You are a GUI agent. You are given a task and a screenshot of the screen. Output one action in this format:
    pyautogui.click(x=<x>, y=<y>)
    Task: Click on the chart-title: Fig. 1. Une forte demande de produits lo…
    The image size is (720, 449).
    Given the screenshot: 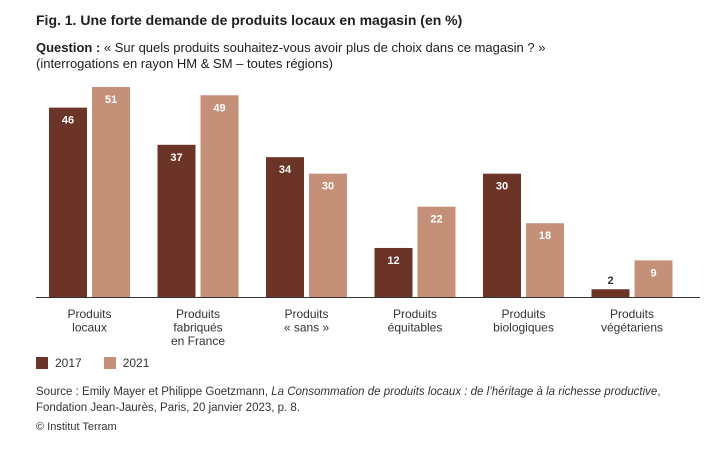 What is the action you would take?
    pyautogui.click(x=249, y=20)
    